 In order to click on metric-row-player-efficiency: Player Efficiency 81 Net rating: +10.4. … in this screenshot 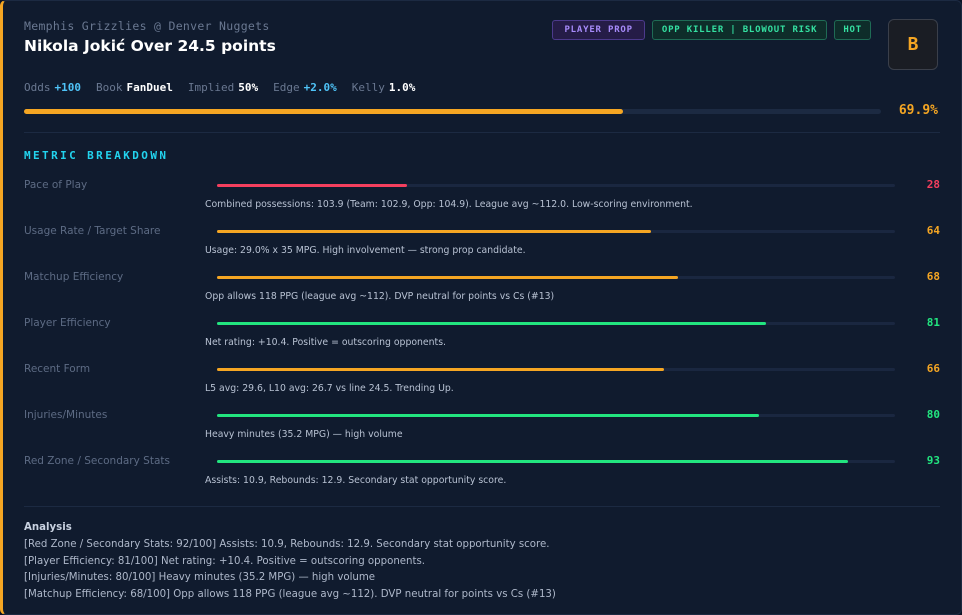, I will do `click(482, 339)`.